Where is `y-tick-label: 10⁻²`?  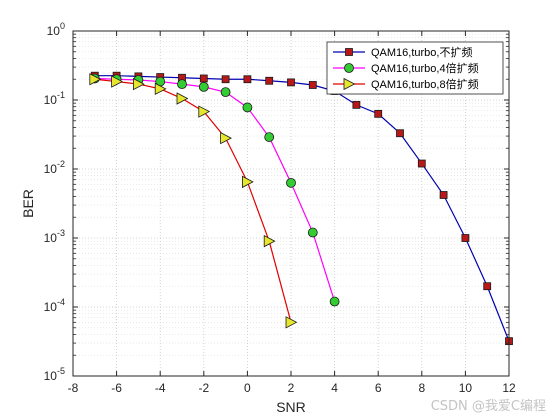 y-tick-label: 10⁻² is located at coordinates (54, 167).